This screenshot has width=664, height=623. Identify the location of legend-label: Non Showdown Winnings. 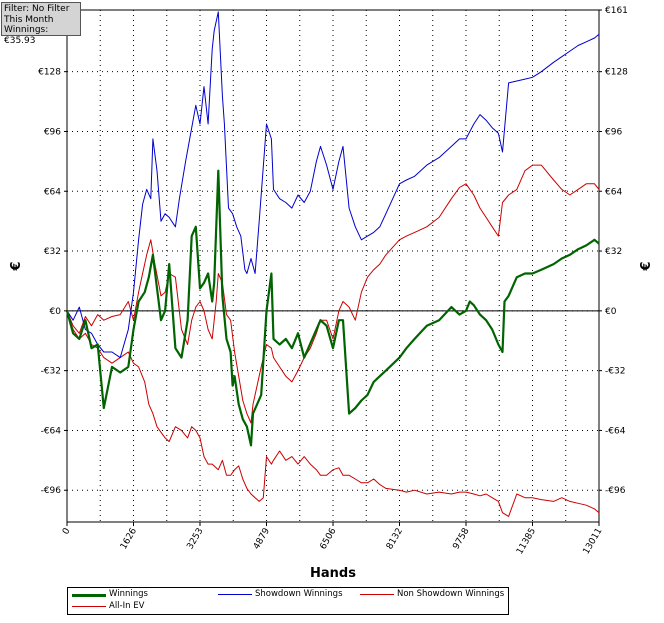
(451, 594).